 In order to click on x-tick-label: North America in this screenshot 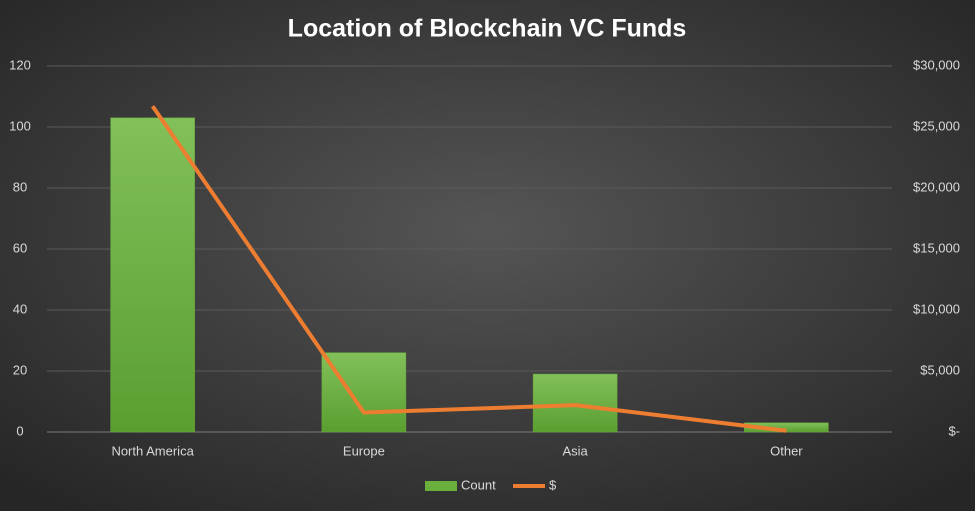, I will do `click(152, 450)`.